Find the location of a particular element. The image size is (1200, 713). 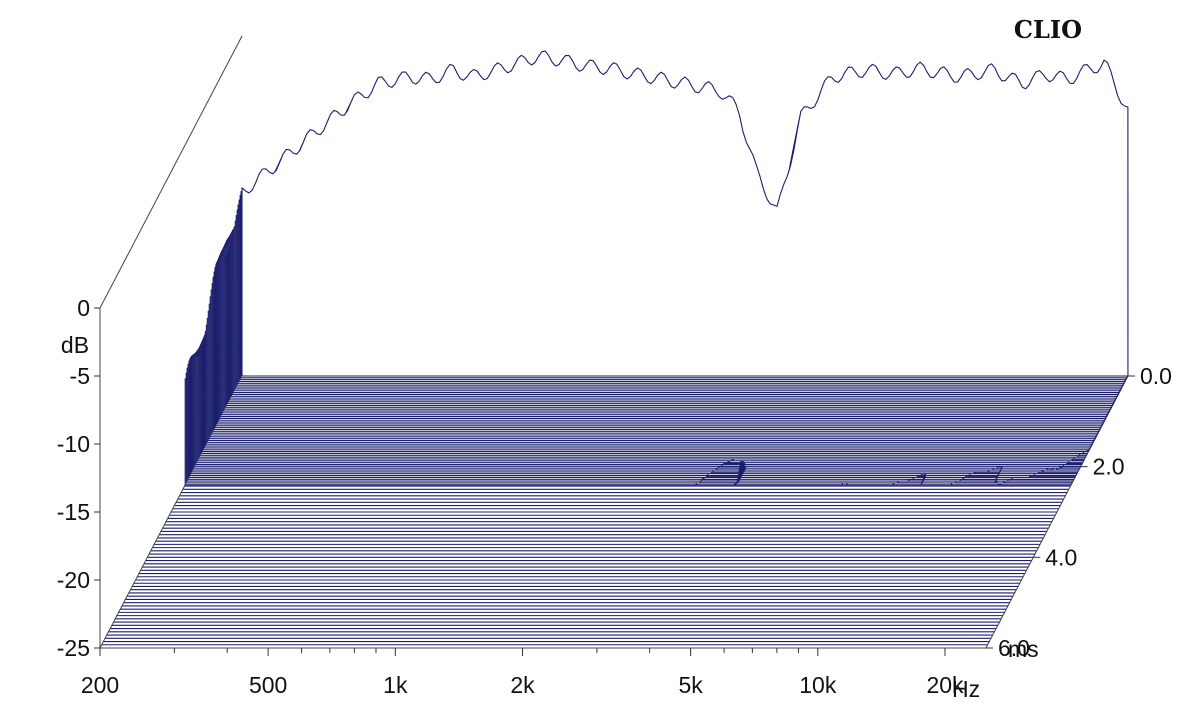

z-axis-ticks: 0.0 2.0 4.0 6.0 is located at coordinates (1078, 512).